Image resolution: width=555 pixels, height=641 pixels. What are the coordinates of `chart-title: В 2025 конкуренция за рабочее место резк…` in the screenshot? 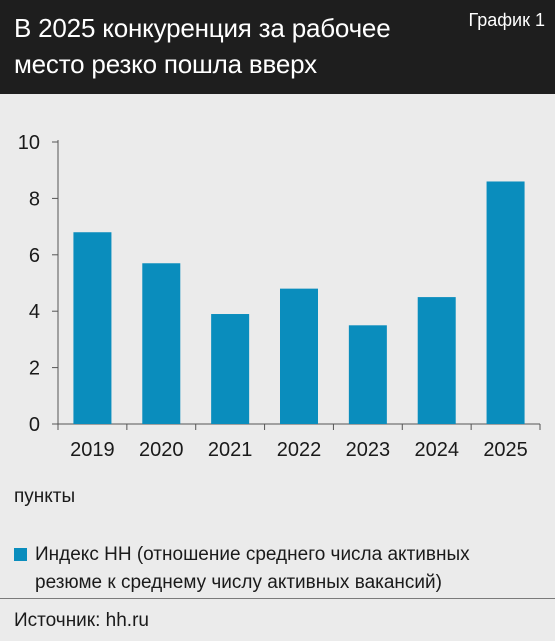 It's located at (202, 46).